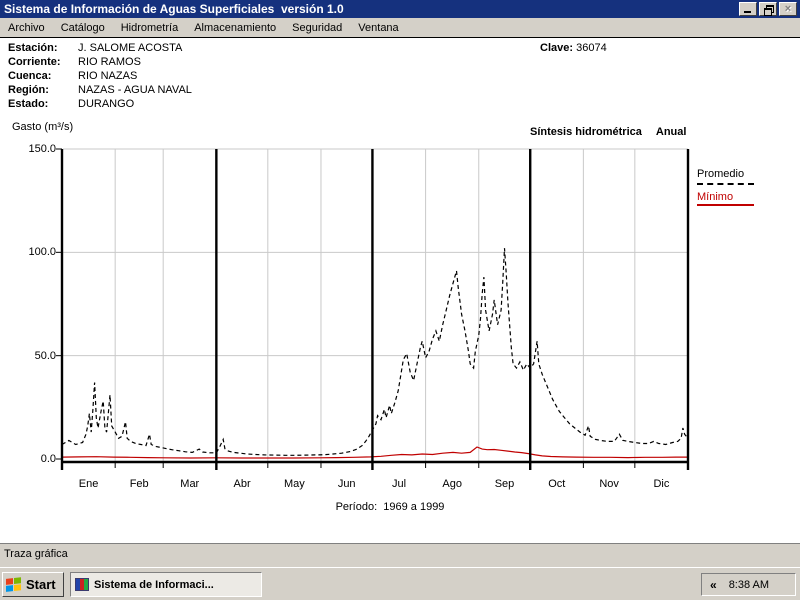 This screenshot has width=800, height=600. What do you see at coordinates (609, 484) in the screenshot?
I see `month-label-nov: Nov` at bounding box center [609, 484].